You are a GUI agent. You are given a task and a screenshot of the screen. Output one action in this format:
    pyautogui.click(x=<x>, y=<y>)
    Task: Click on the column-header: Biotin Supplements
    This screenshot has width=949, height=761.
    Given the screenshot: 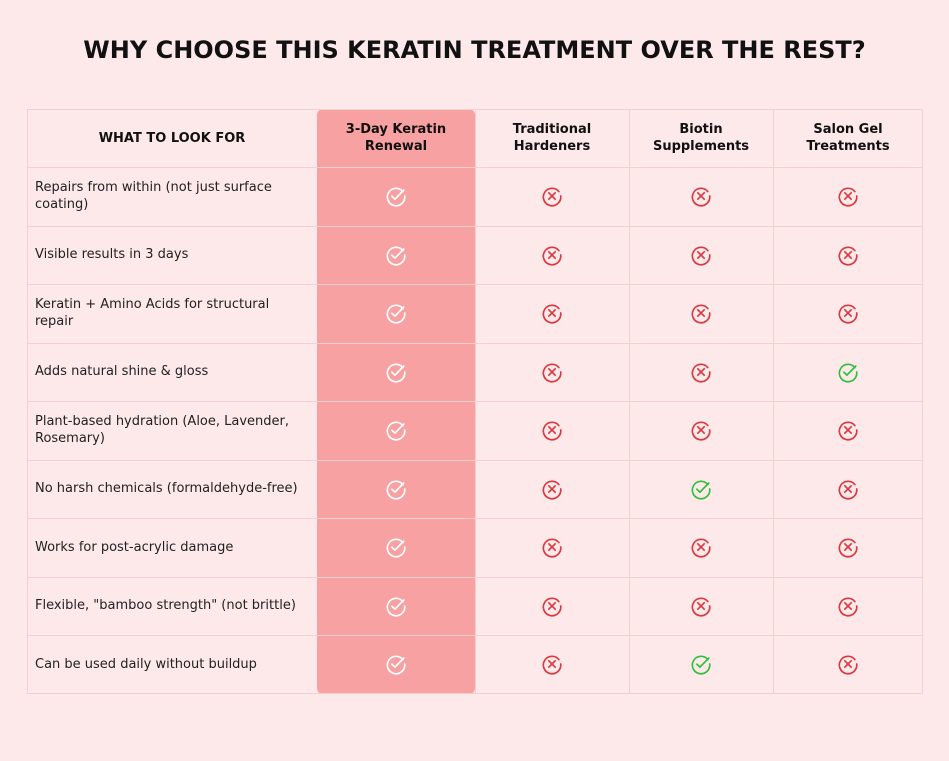 What is the action you would take?
    pyautogui.click(x=701, y=138)
    